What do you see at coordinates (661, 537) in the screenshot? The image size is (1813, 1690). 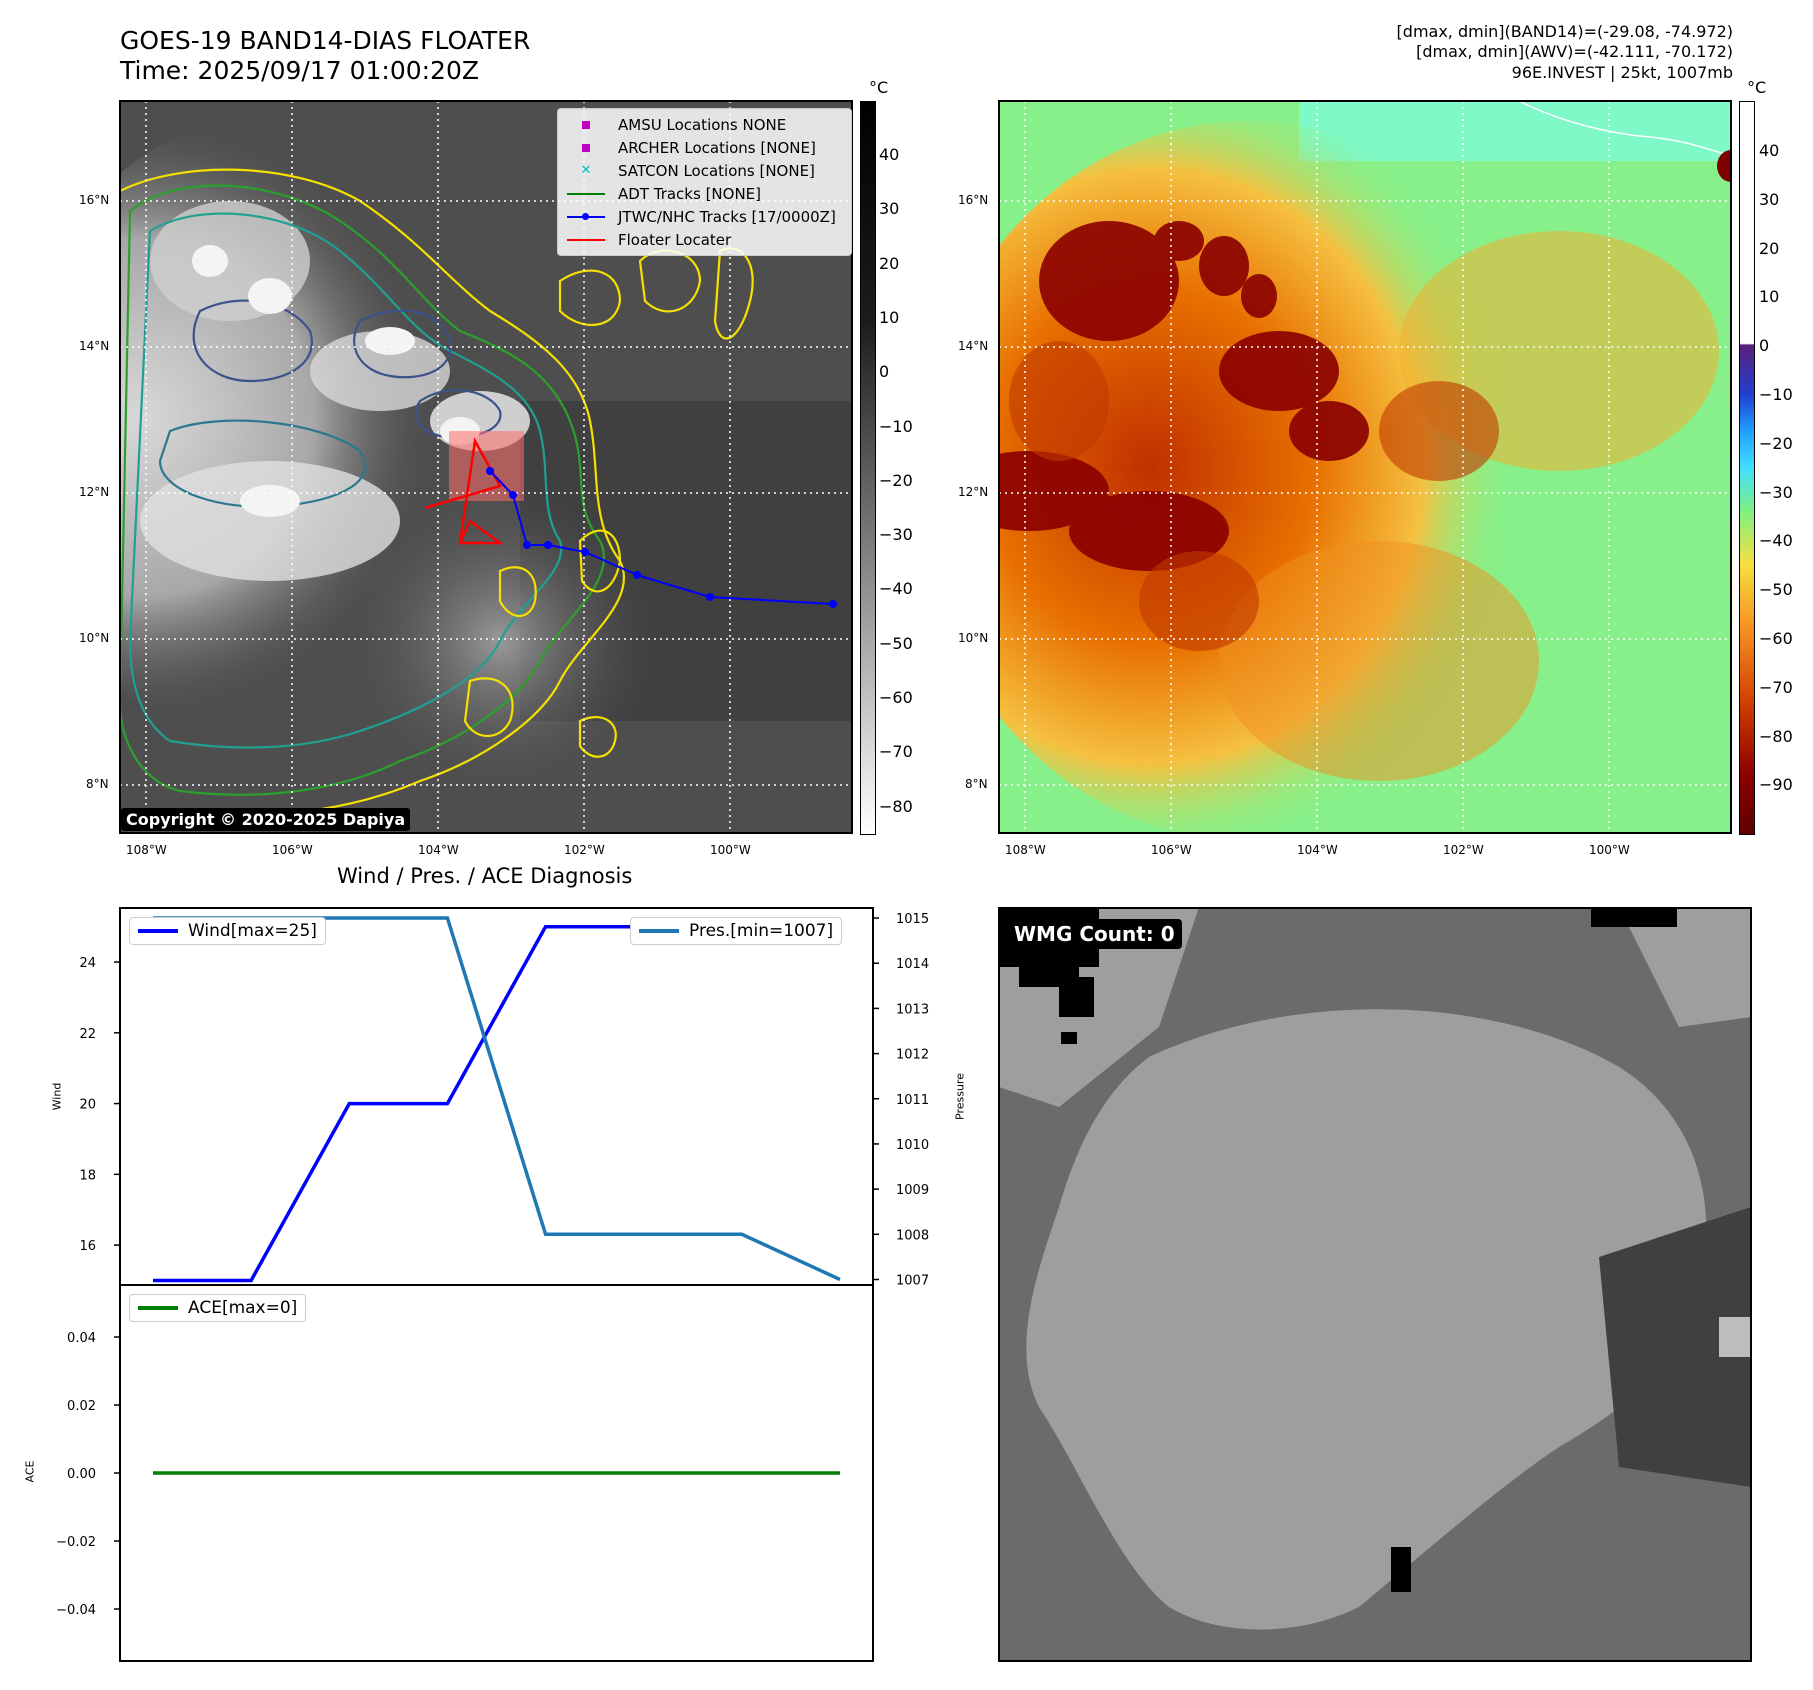 I see `jtwc-nhc-track` at bounding box center [661, 537].